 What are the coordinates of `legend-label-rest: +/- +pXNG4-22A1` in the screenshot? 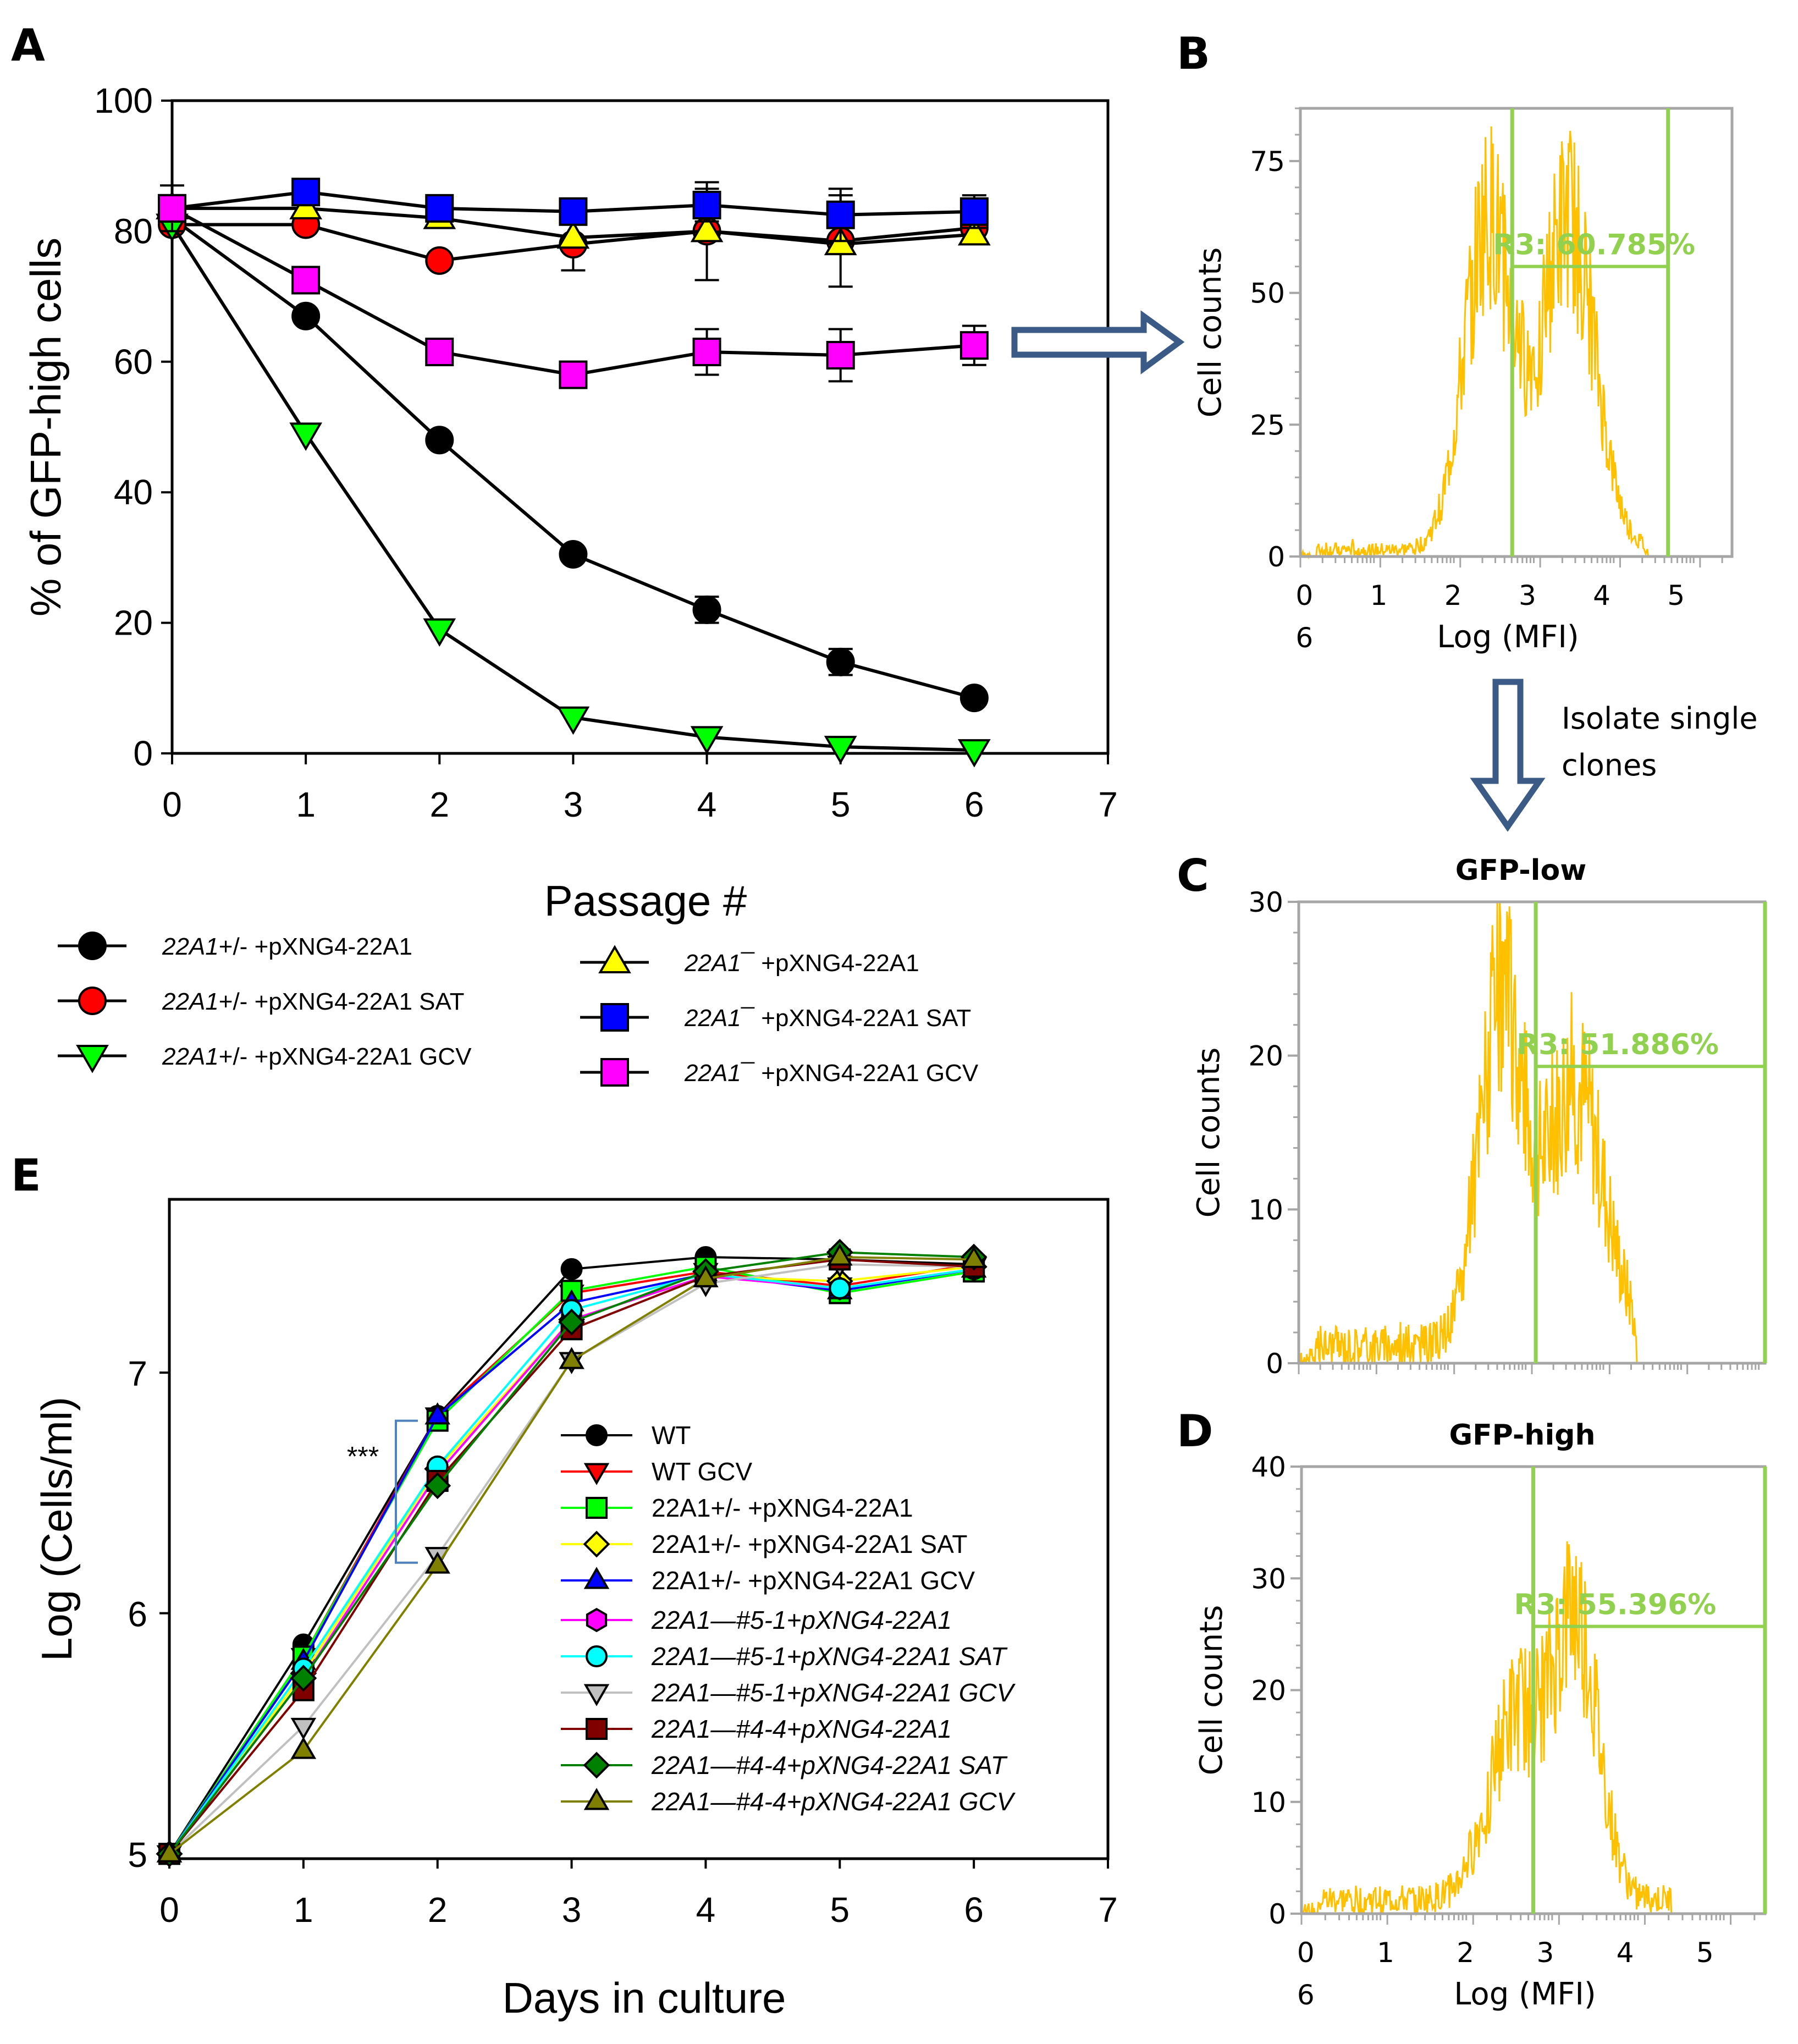 It's located at (315, 946).